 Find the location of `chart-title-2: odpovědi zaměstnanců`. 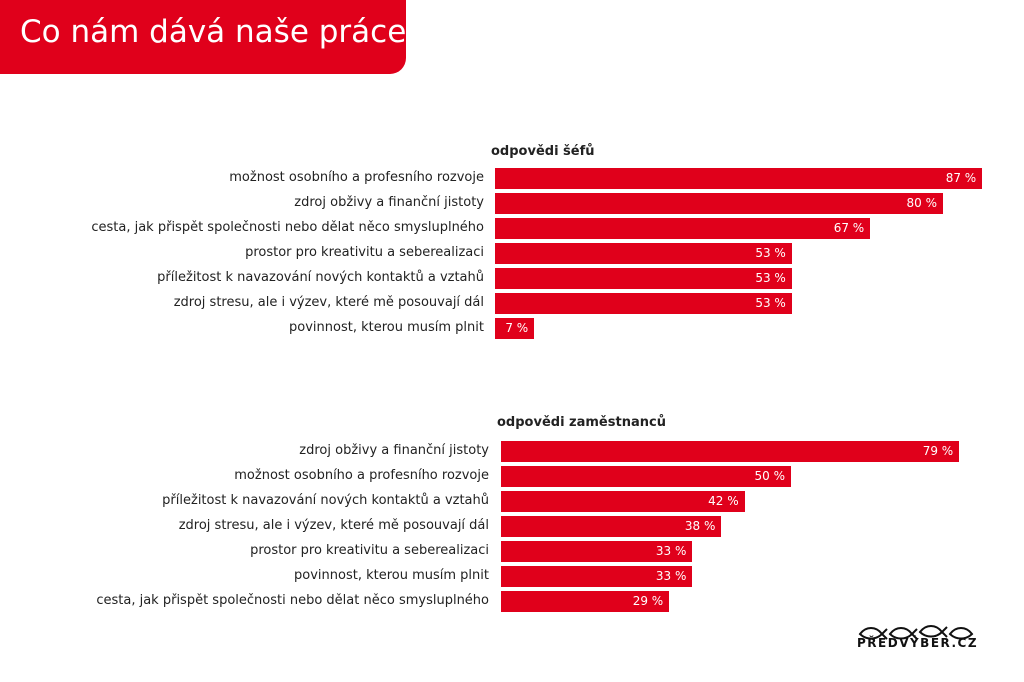

chart-title-2: odpovědi zaměstnanců is located at coordinates (581, 422).